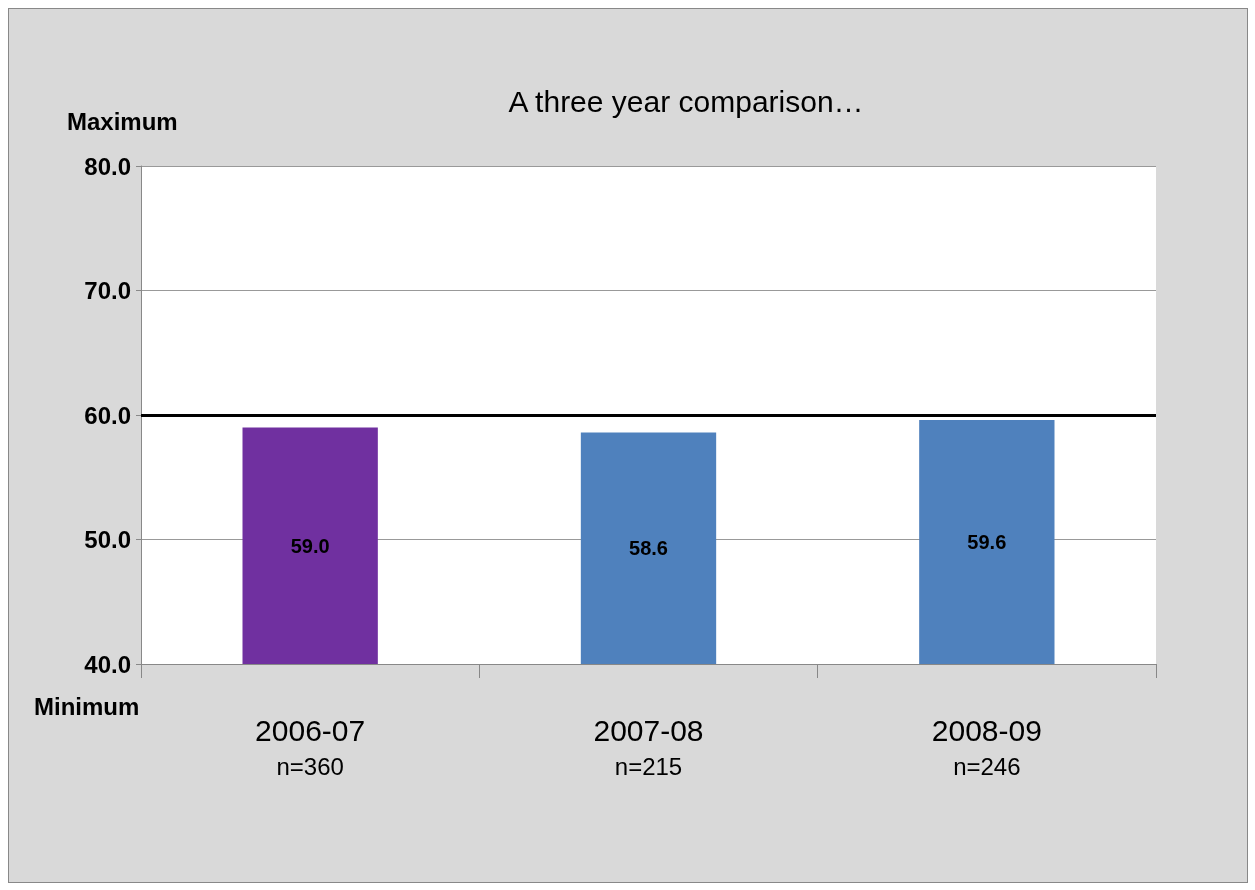  Describe the element at coordinates (986, 746) in the screenshot. I see `x-tick-label: 2008-09 n=246` at that location.